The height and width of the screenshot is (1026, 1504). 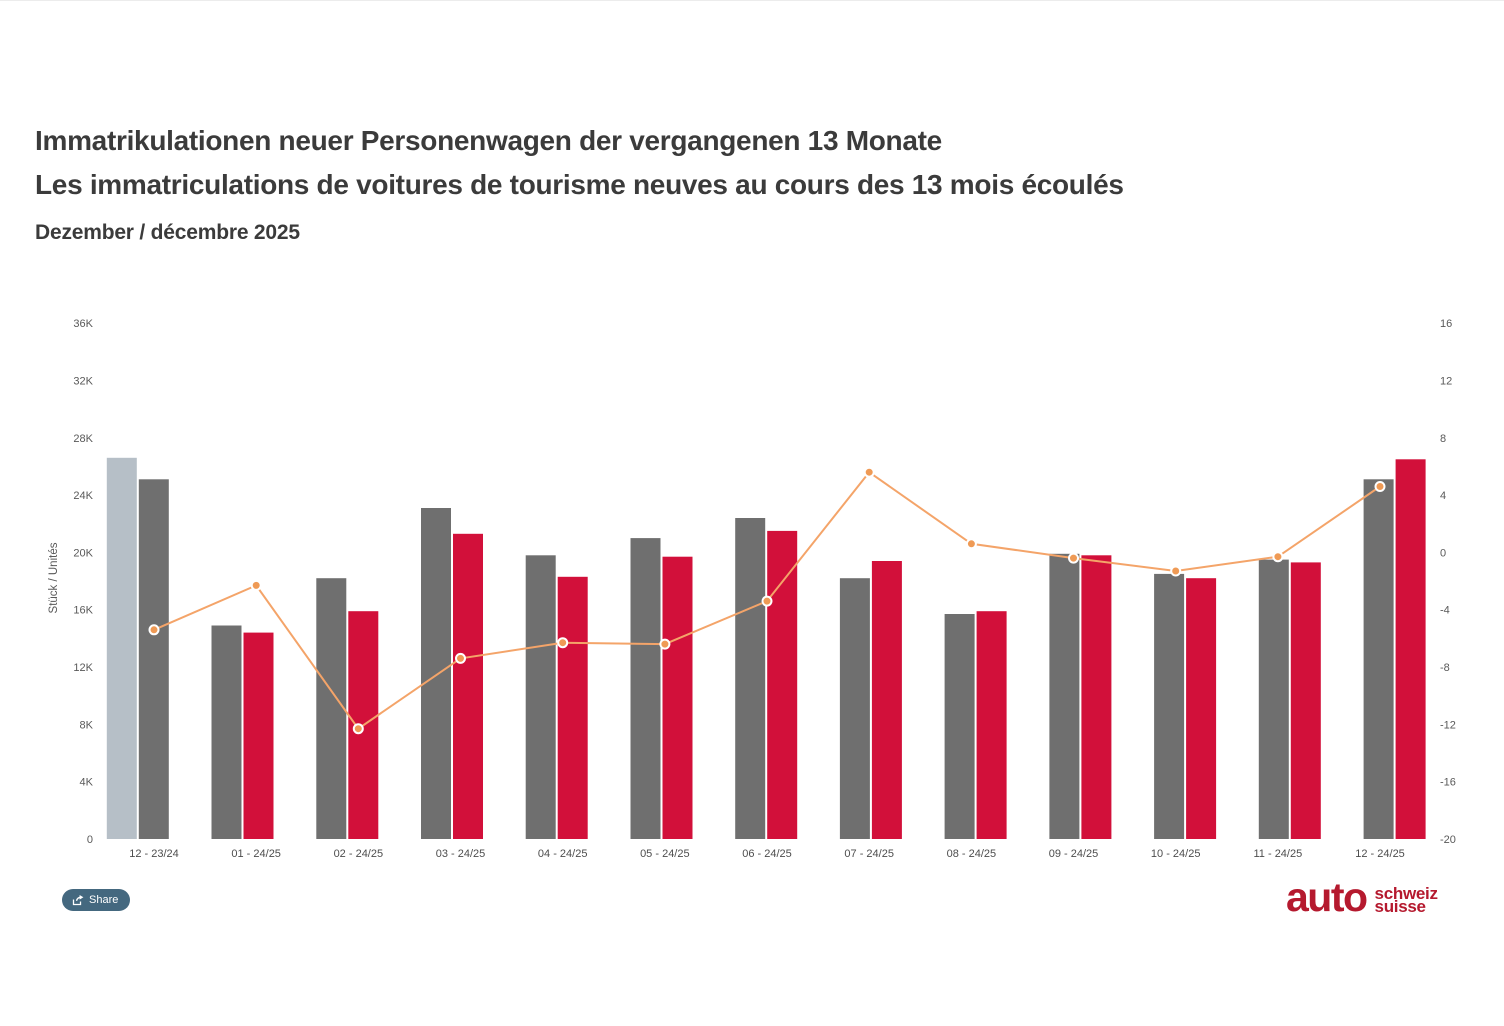 What do you see at coordinates (54, 577) in the screenshot?
I see `y-left-axis-title: Stück / Unités` at bounding box center [54, 577].